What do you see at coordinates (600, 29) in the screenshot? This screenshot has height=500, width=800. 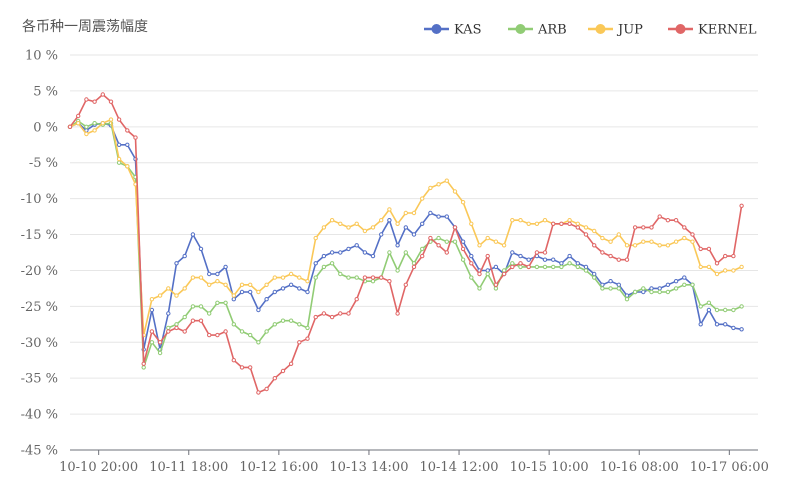 I see `legend-swatch-marker` at bounding box center [600, 29].